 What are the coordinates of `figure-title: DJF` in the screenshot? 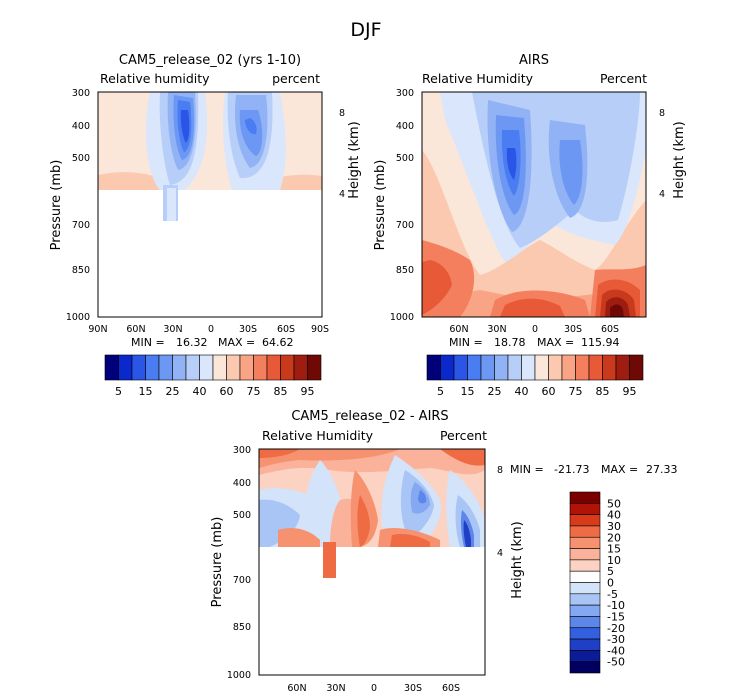 It's located at (365, 30).